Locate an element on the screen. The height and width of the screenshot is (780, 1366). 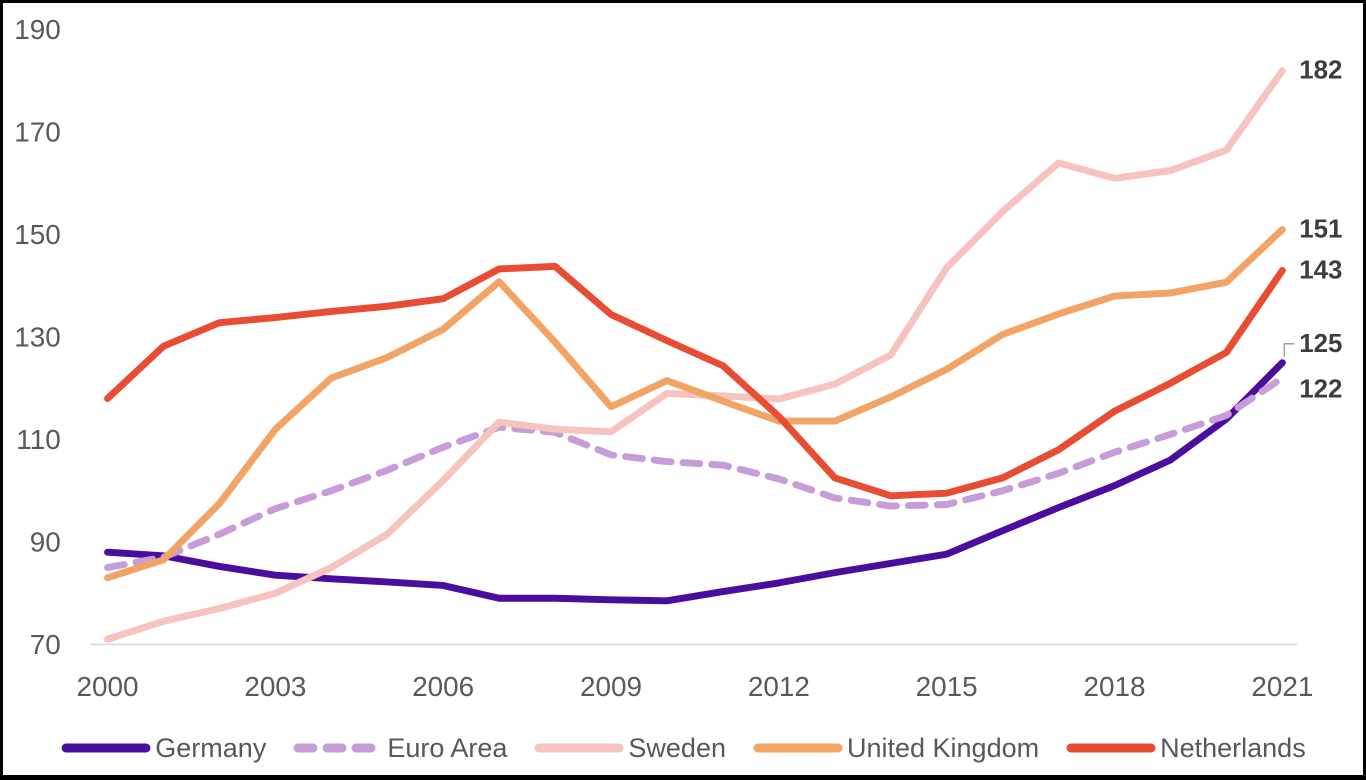
x-axis-tick-label-2003: 2003 is located at coordinates (275, 686).